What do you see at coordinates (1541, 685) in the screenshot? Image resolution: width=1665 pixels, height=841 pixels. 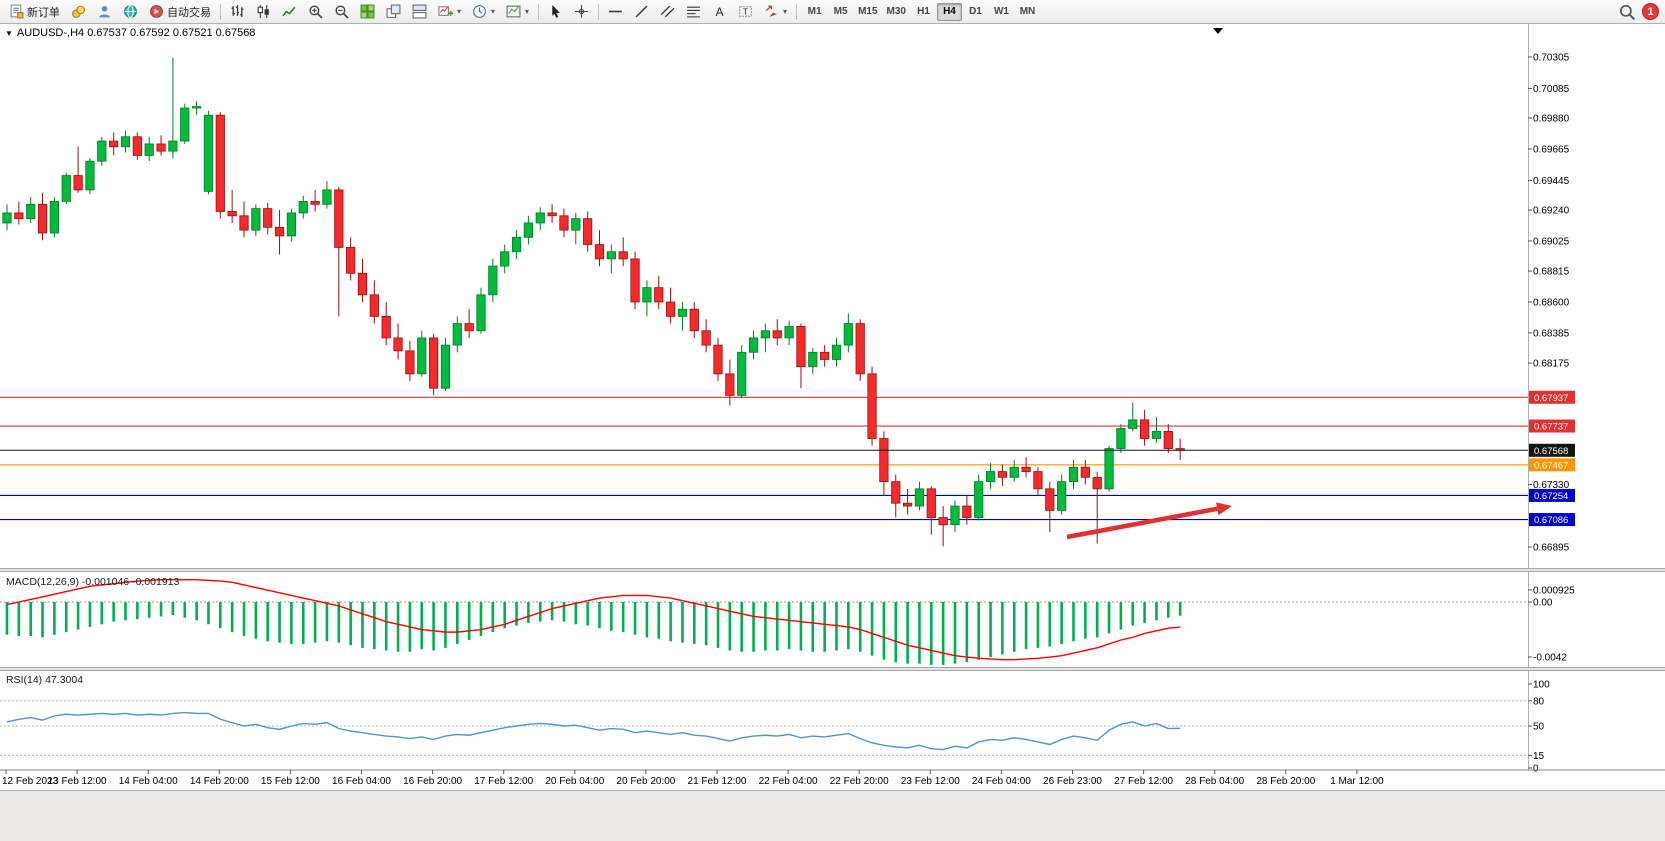 I see `svg-text: 100` at bounding box center [1541, 685].